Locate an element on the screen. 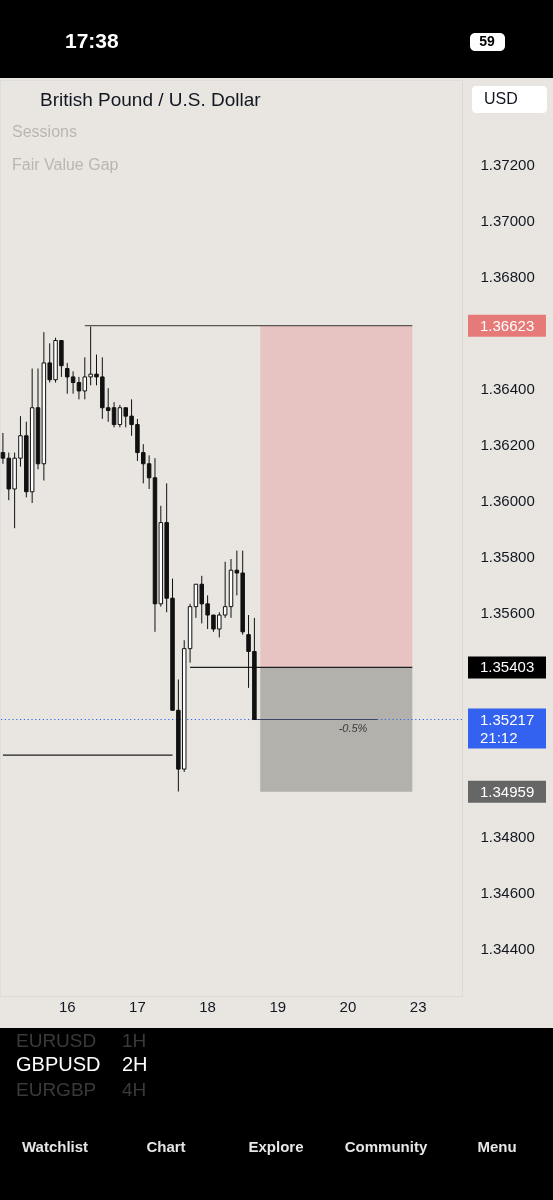 Image resolution: width=553 pixels, height=1200 pixels. y-tick-label: 1.37200 is located at coordinates (507, 164).